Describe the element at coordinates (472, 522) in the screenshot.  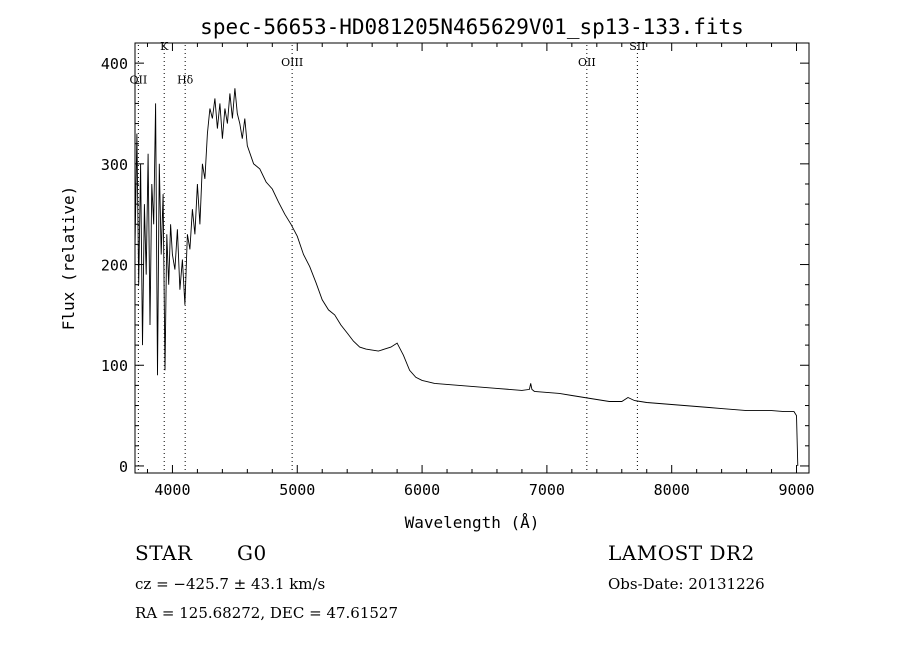
I see `x-axis-label: Wavelength (Å)` at that location.